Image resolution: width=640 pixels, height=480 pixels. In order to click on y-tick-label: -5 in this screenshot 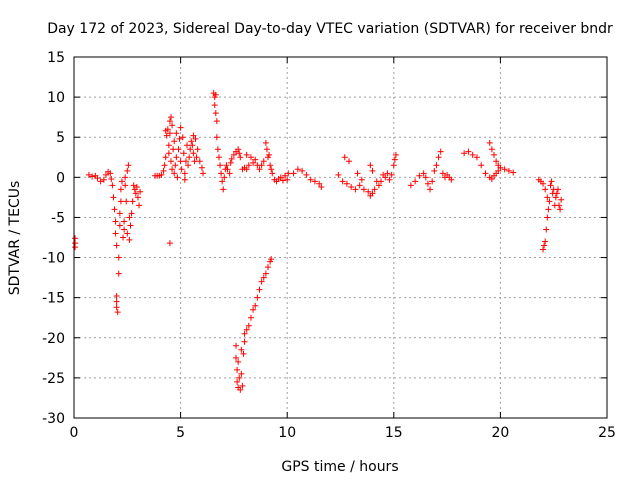, I will do `click(58, 218)`.